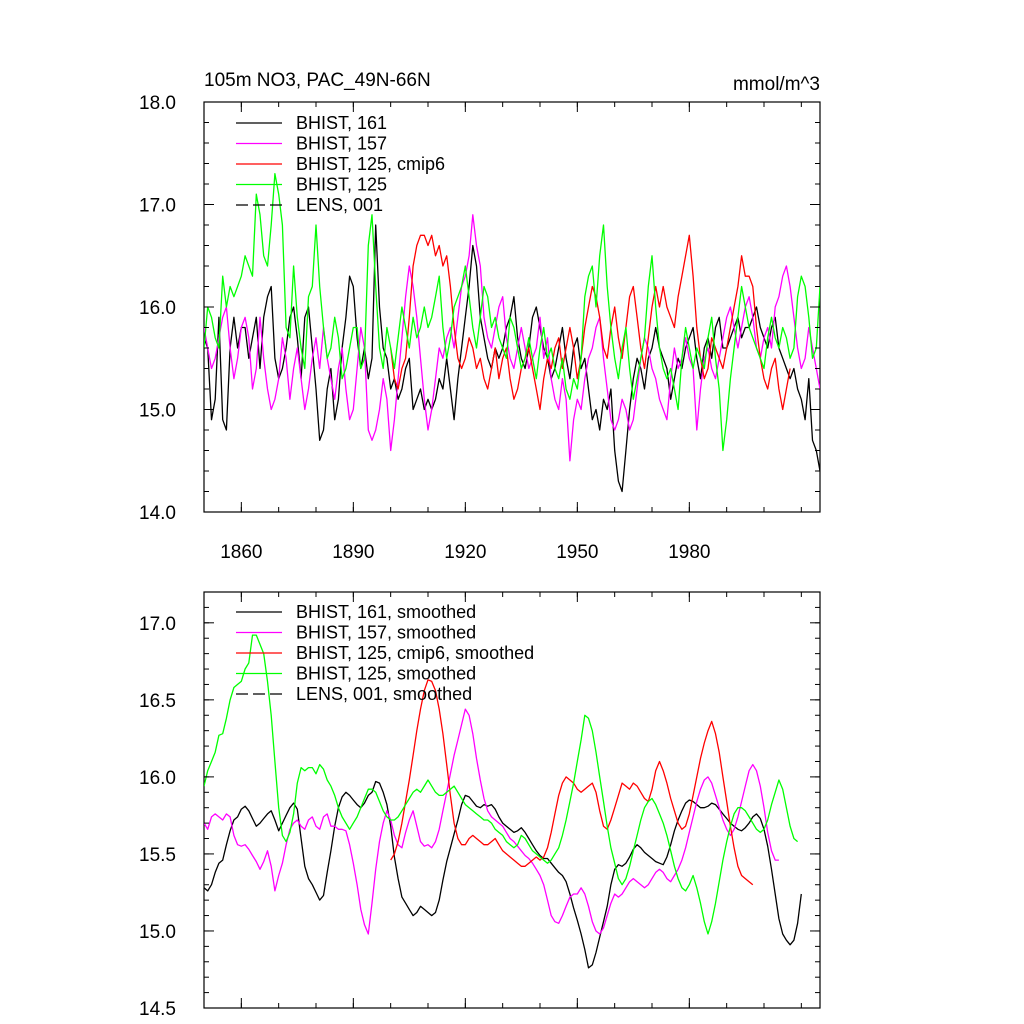 Image resolution: width=1024 pixels, height=1024 pixels. Describe the element at coordinates (157, 701) in the screenshot. I see `y-tick-label: 16.5` at that location.